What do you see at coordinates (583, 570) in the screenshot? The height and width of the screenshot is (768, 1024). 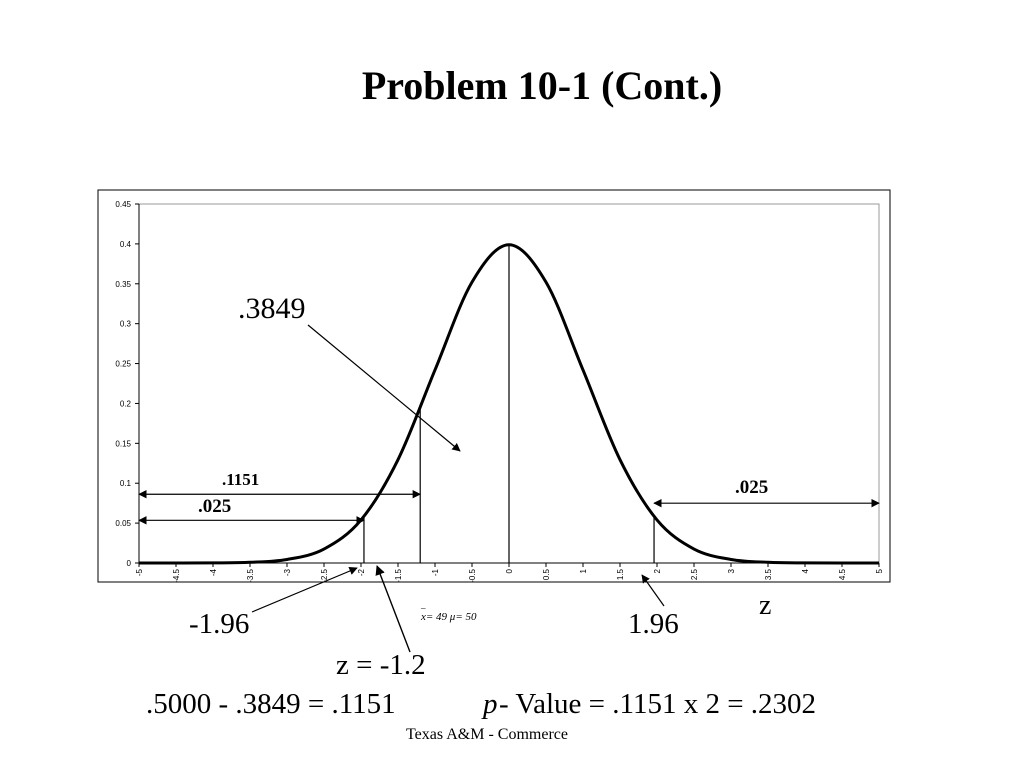 I see `x-tick-label: 1` at bounding box center [583, 570].